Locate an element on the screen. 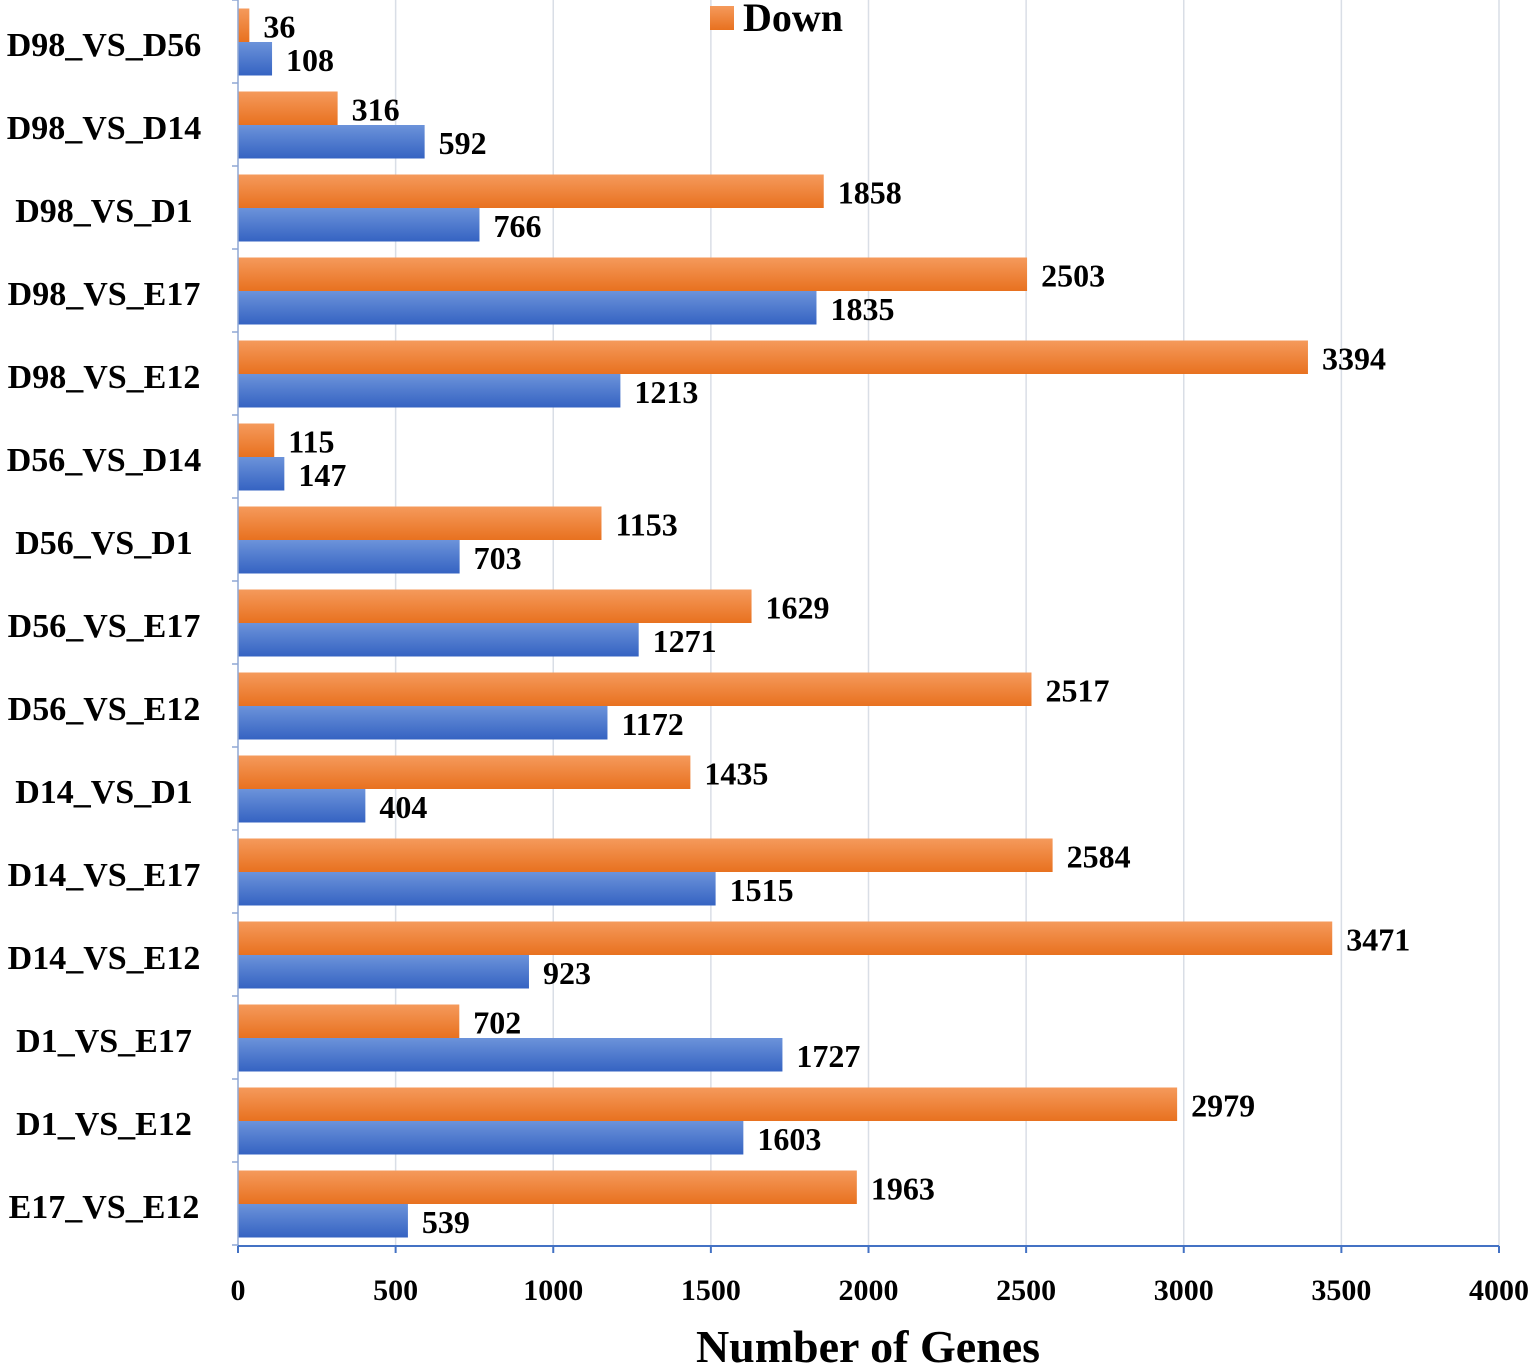  value-label-up: 1213 is located at coordinates (666, 392).